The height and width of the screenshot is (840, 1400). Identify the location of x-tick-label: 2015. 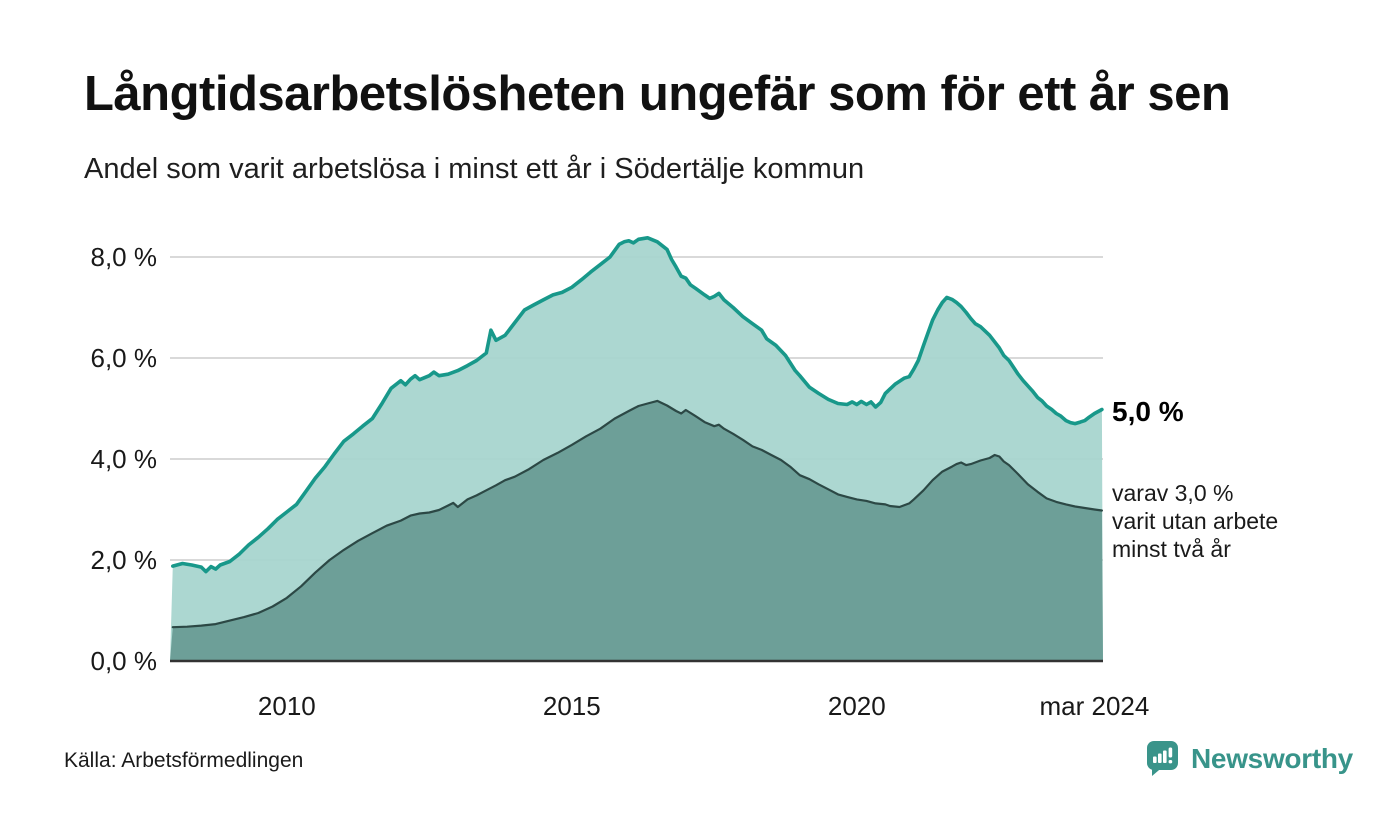
(571, 706).